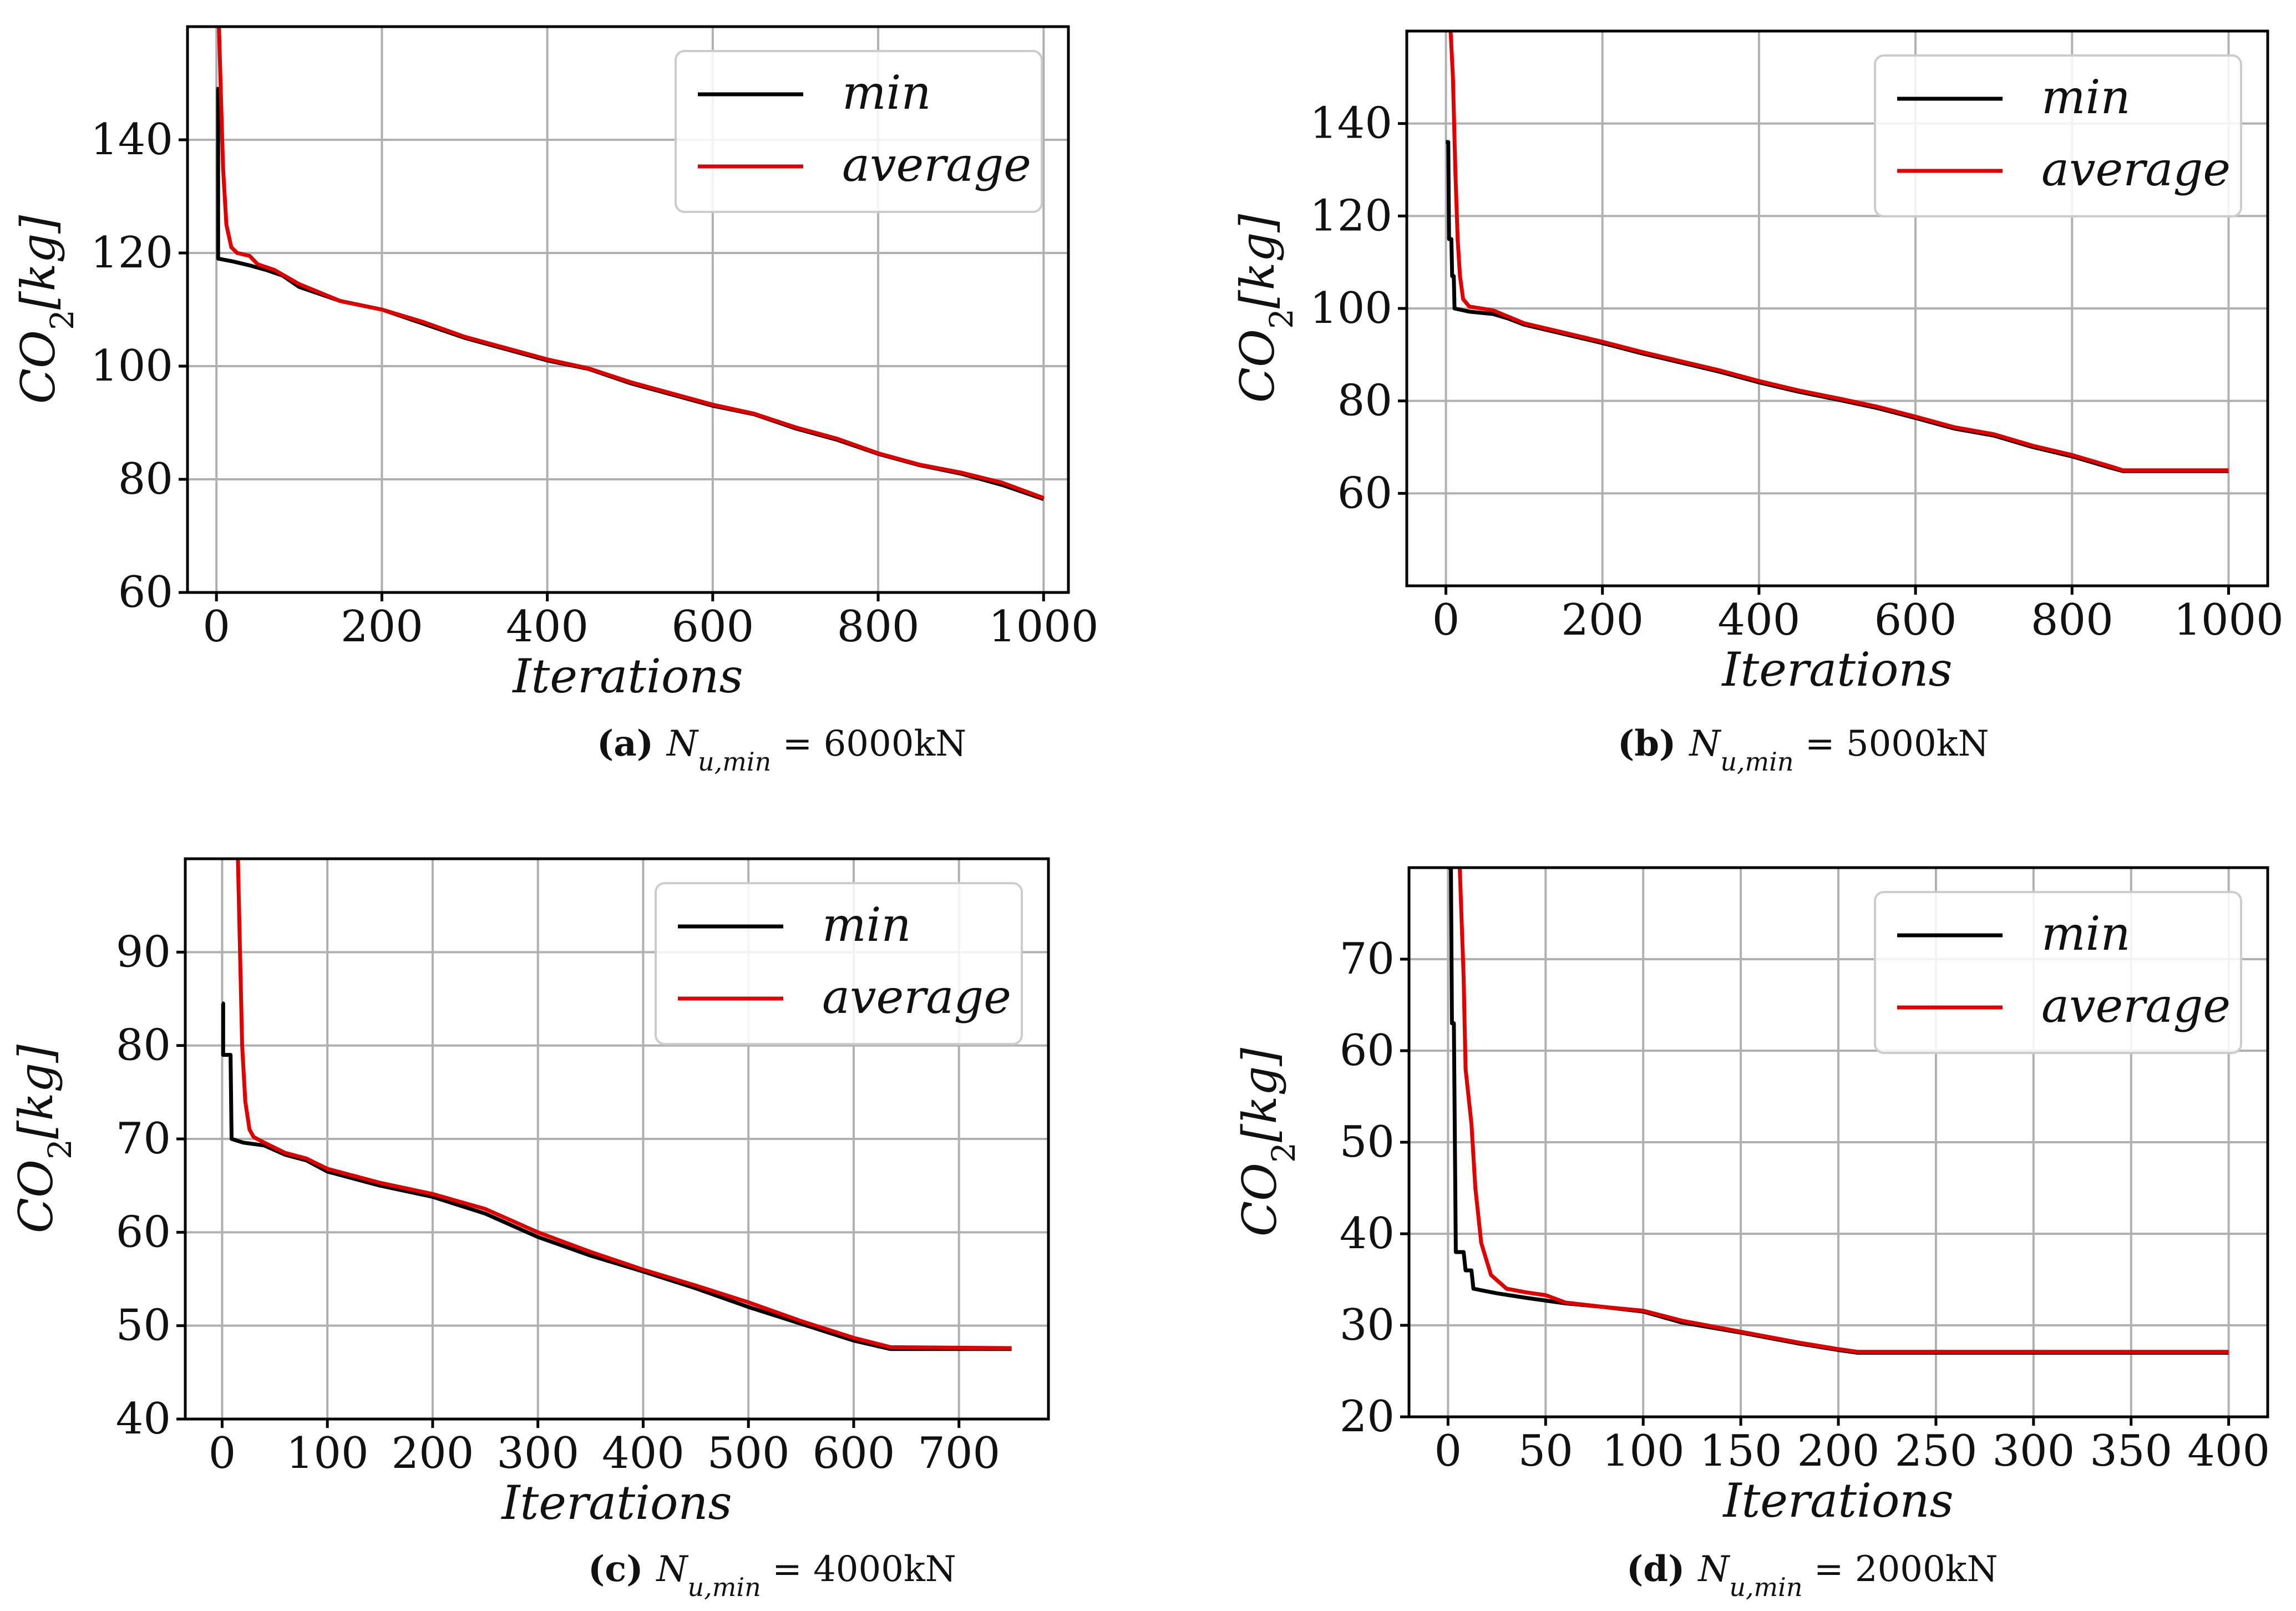  Describe the element at coordinates (1838, 1451) in the screenshot. I see `chart-d-xtick-label: 200` at that location.